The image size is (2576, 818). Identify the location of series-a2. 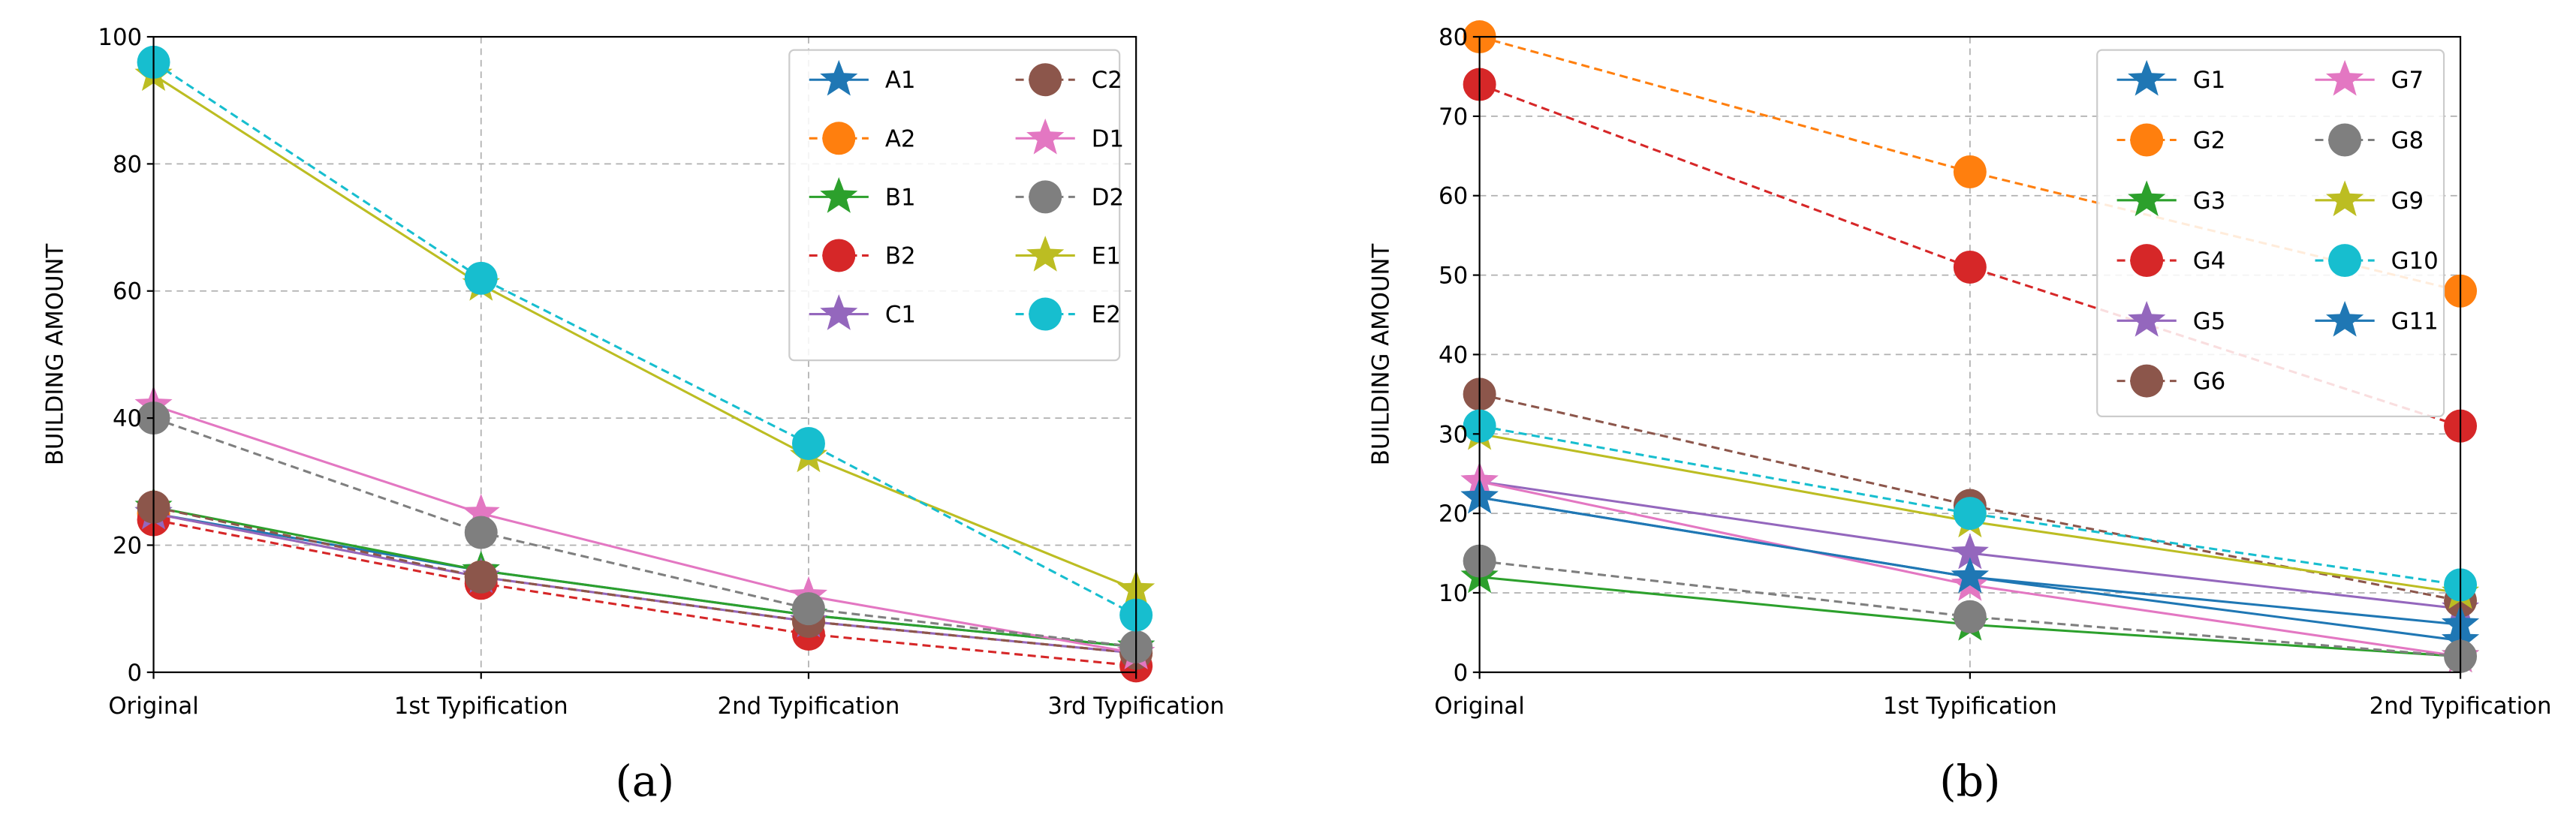
(645, 583).